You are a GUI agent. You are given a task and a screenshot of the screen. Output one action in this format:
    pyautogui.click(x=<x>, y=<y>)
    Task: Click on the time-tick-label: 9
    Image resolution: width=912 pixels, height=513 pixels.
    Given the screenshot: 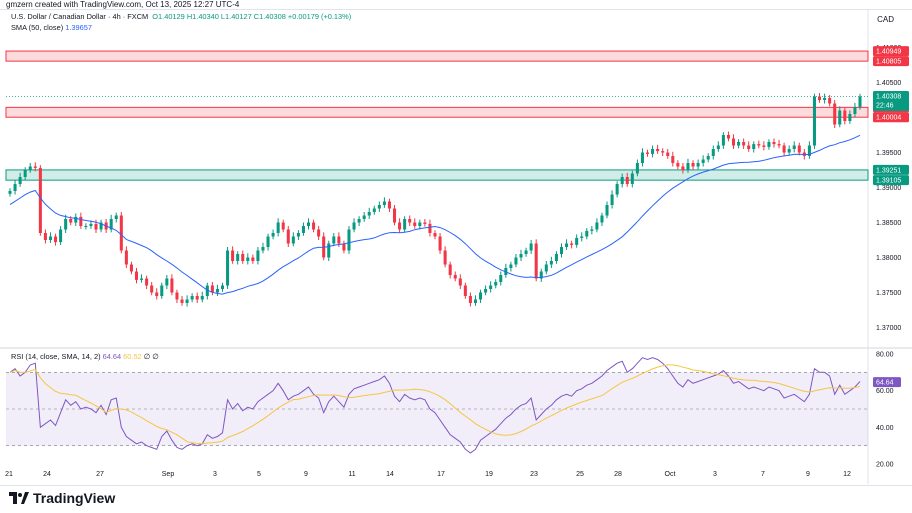 What is the action you would take?
    pyautogui.click(x=808, y=474)
    